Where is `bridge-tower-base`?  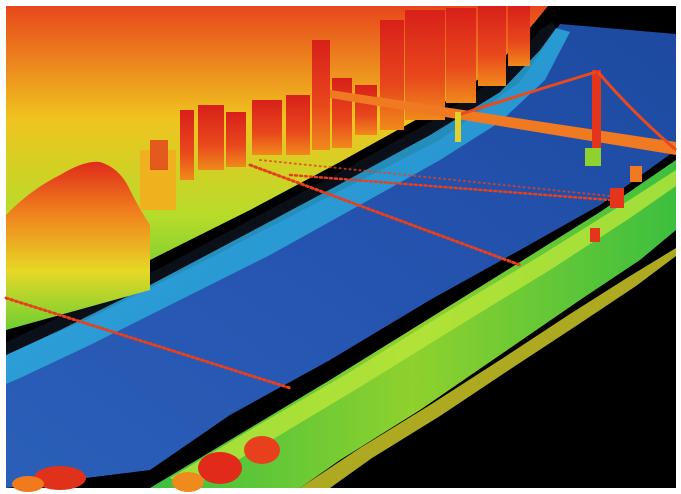 bridge-tower-base is located at coordinates (593, 157).